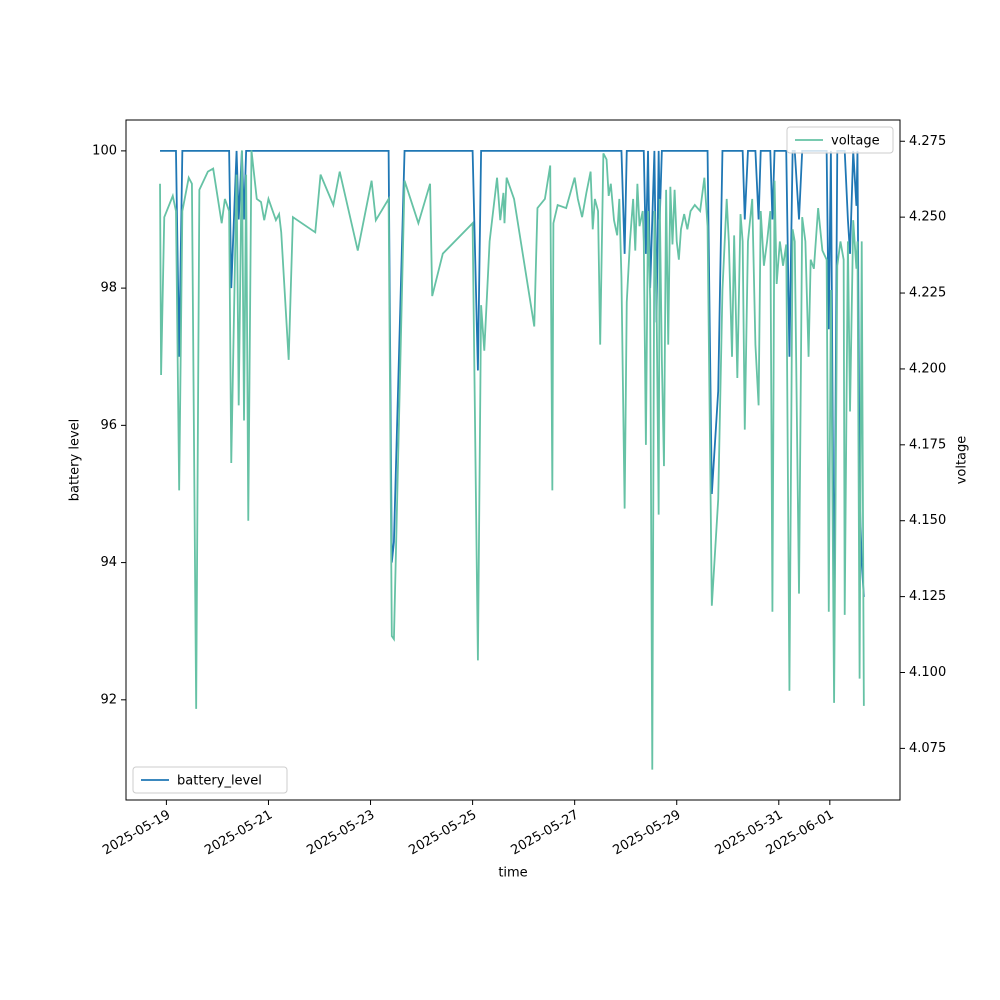 Image resolution: width=1000 pixels, height=1000 pixels. I want to click on x-axis-label: time, so click(512, 873).